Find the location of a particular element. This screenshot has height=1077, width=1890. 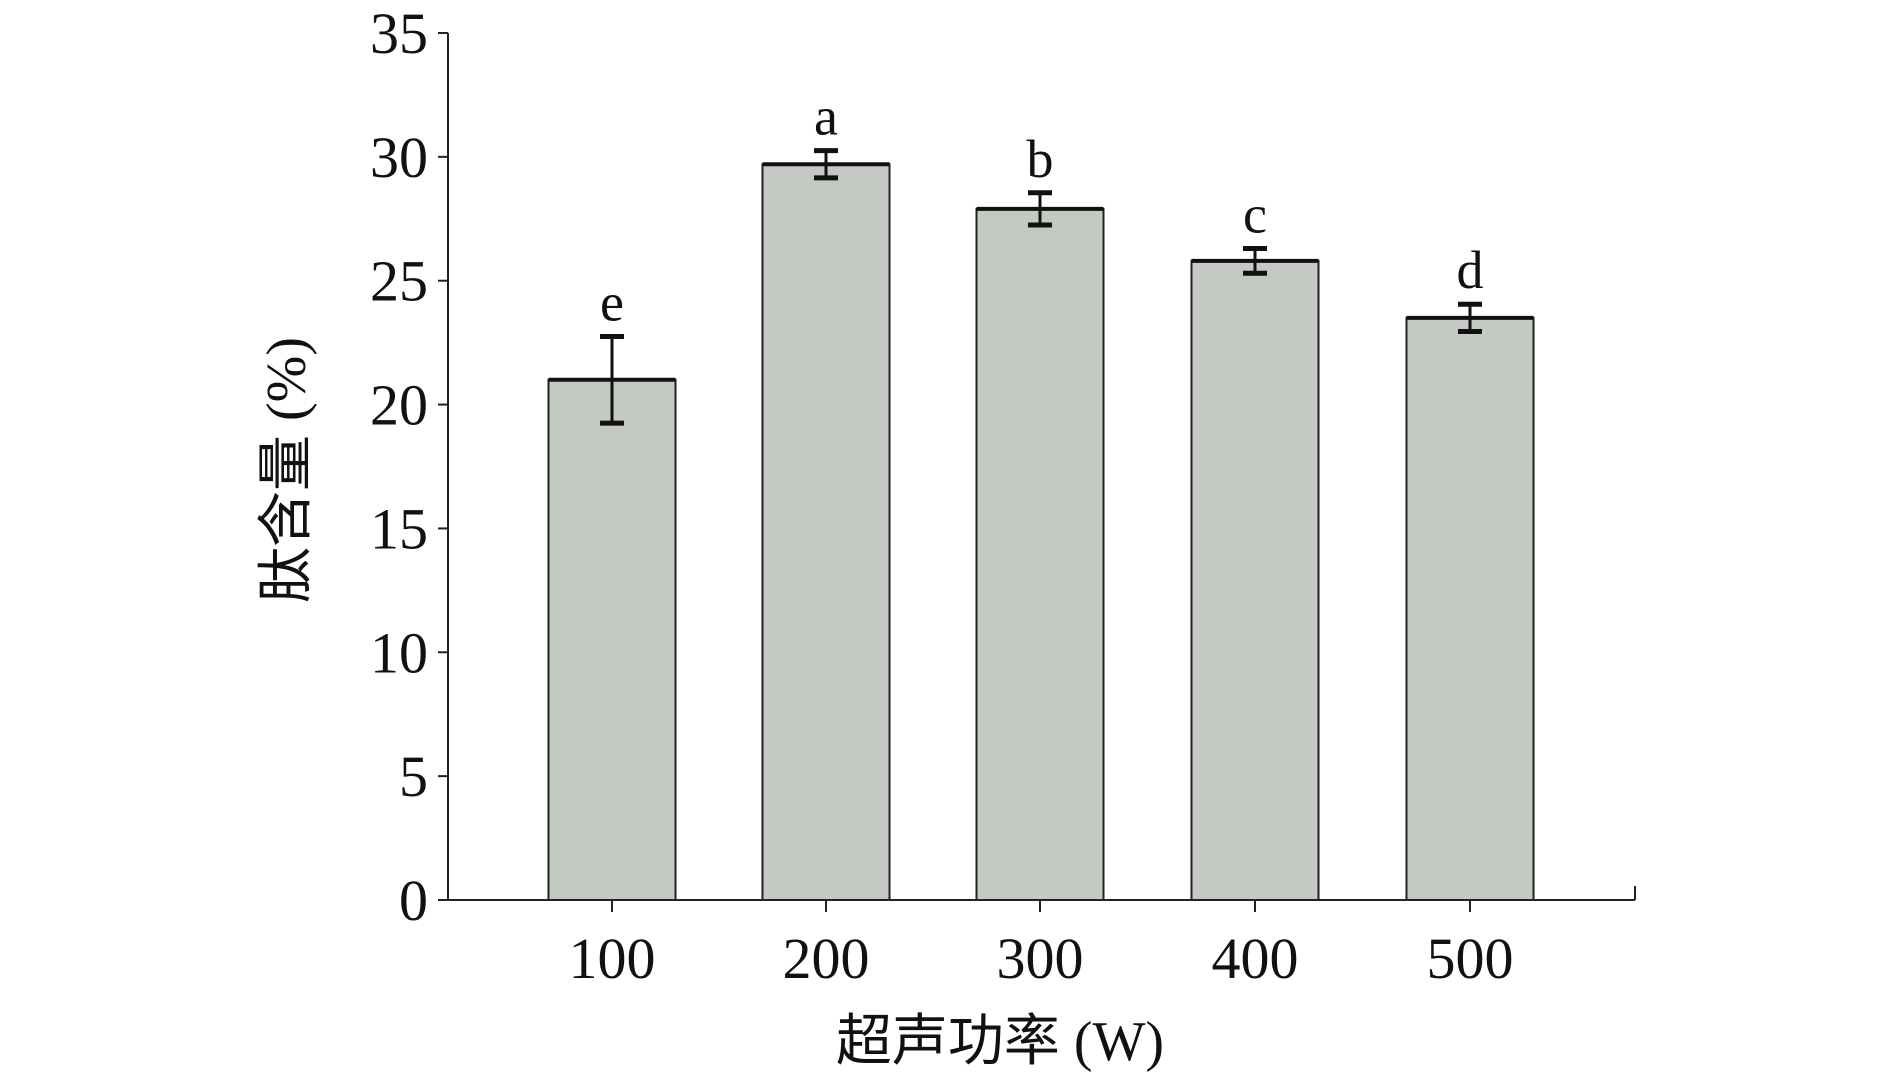

y-tick-label: 5 is located at coordinates (413, 776).